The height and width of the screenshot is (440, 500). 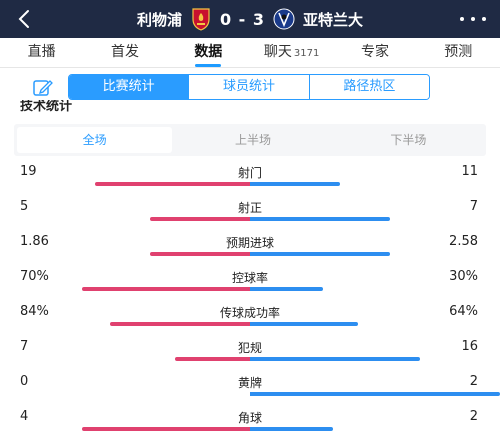 I want to click on segment-heatmap: 路径热区, so click(x=369, y=87).